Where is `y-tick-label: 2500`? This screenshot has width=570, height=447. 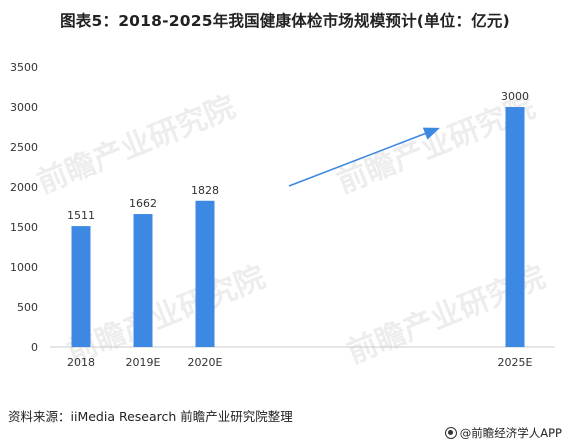
y-tick-label: 2500 is located at coordinates (24, 147).